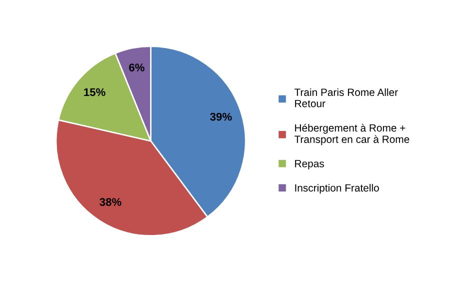 Image resolution: width=457 pixels, height=282 pixels. Describe the element at coordinates (346, 98) in the screenshot. I see `legend-label: Train Paris Rome Aller Retour` at that location.